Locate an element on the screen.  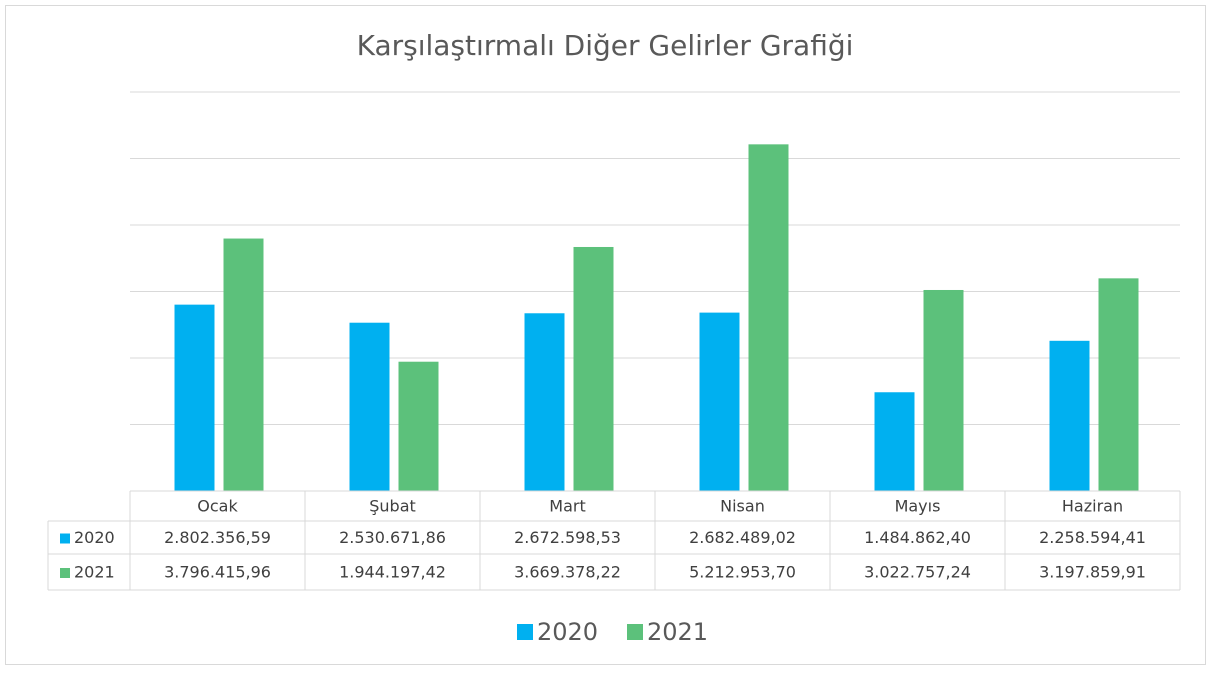
chart-title: Karşılaştırmalı Diğer Gelirler Grafiği is located at coordinates (605, 45).